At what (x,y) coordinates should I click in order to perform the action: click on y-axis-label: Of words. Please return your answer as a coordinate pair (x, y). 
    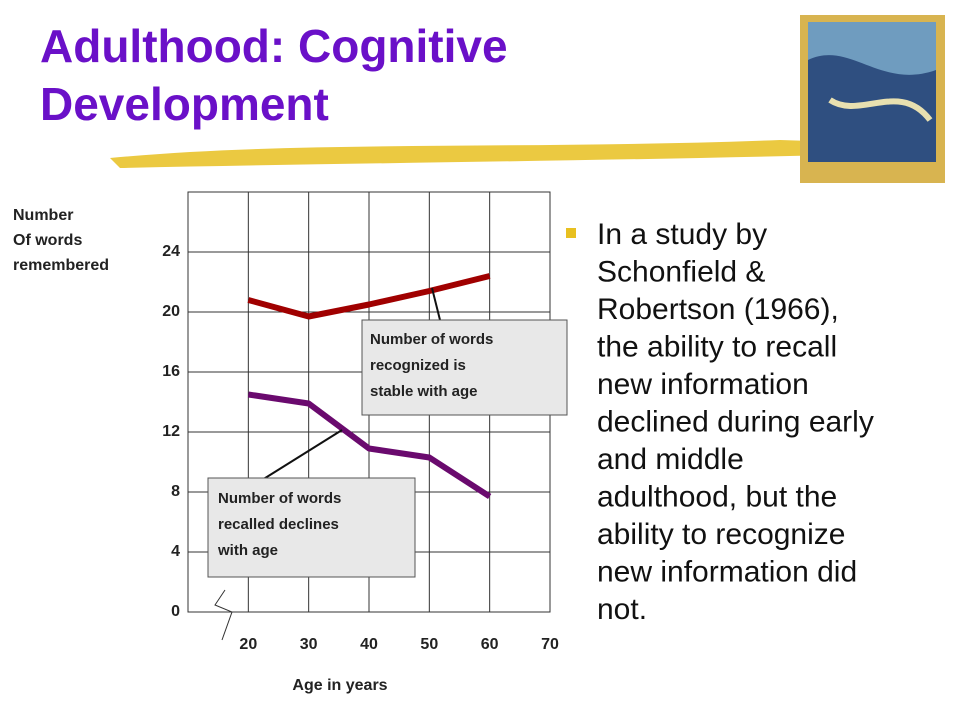
    Looking at the image, I should click on (47, 240).